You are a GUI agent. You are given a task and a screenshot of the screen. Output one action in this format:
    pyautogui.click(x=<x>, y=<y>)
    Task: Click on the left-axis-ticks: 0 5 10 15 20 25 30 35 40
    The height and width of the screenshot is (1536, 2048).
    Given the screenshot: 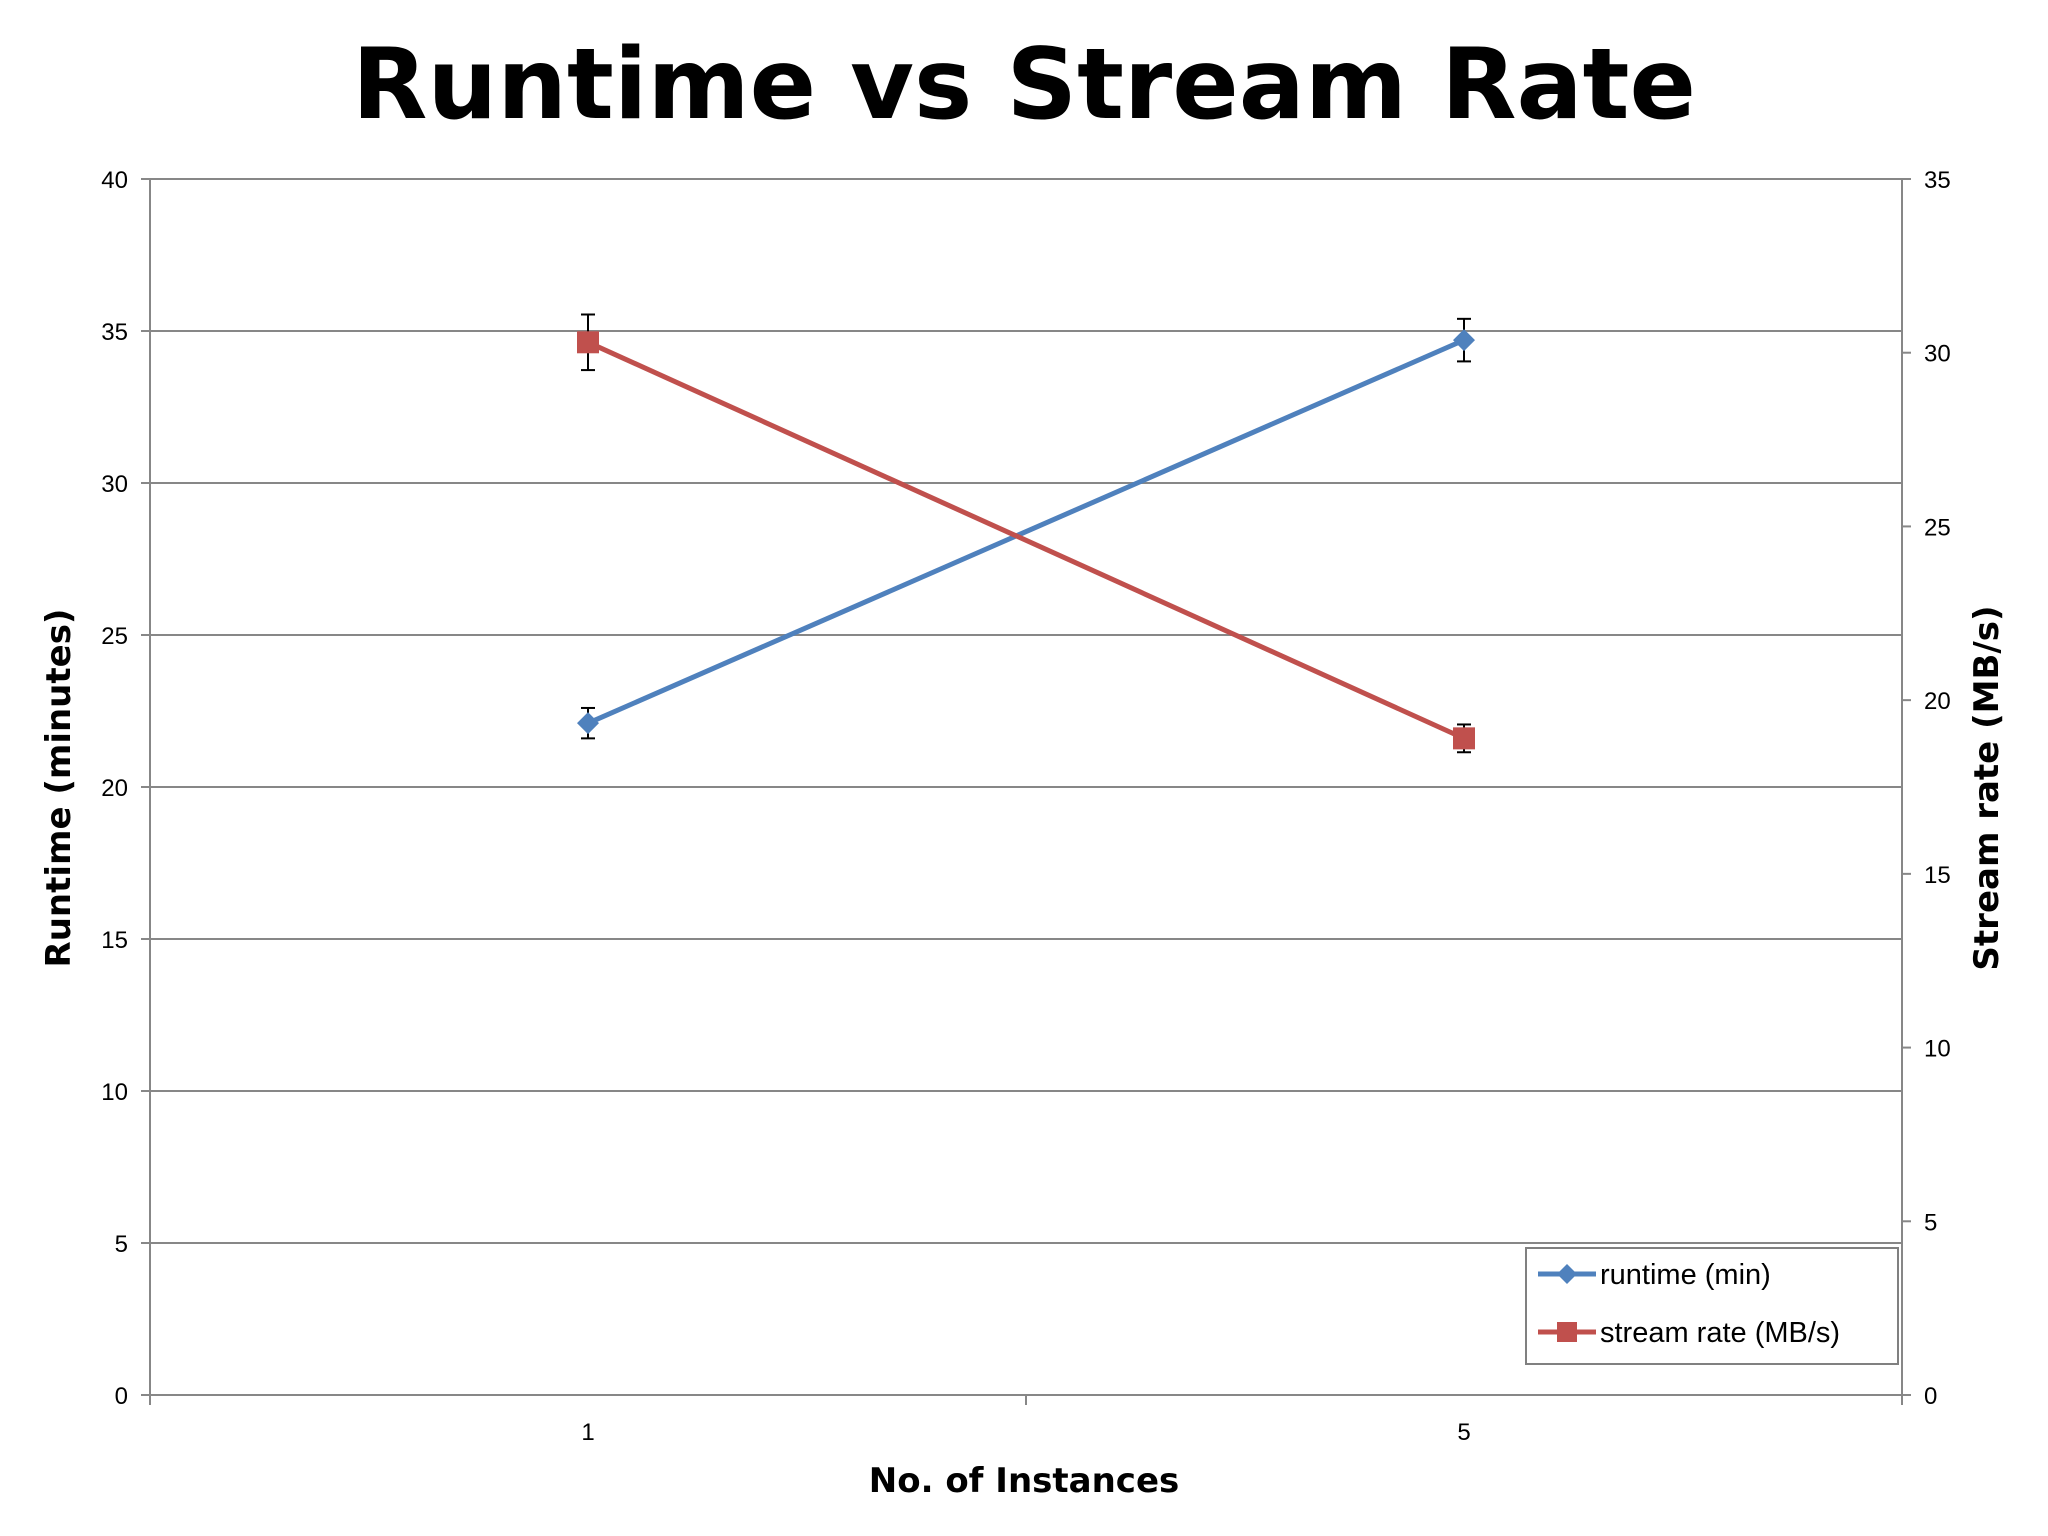 What is the action you would take?
    pyautogui.click(x=125, y=788)
    